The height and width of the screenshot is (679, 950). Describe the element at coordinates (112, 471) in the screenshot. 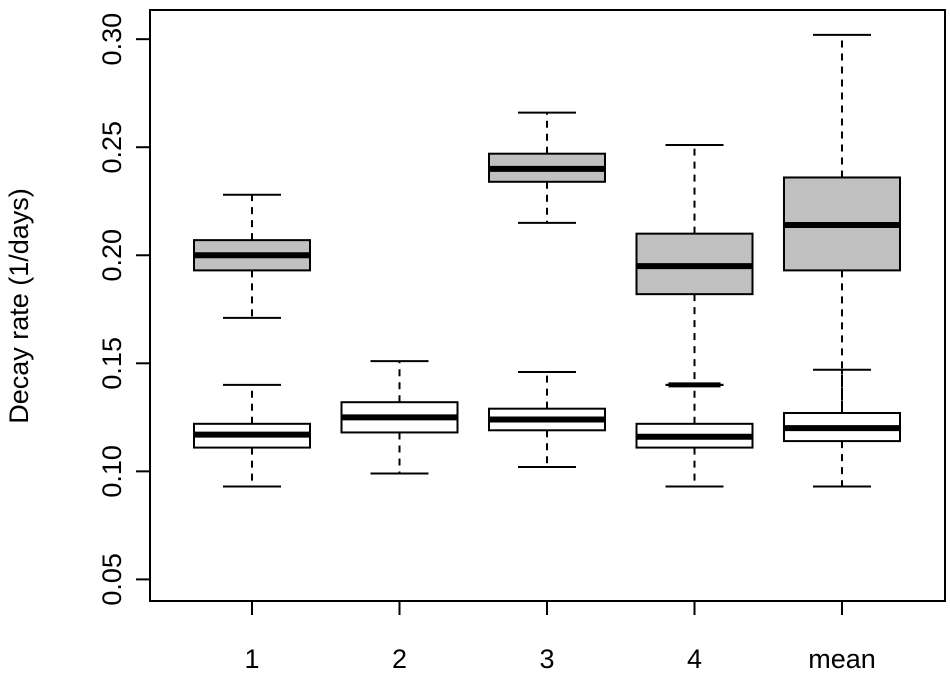

I see `y-tick-label: 0.10` at that location.